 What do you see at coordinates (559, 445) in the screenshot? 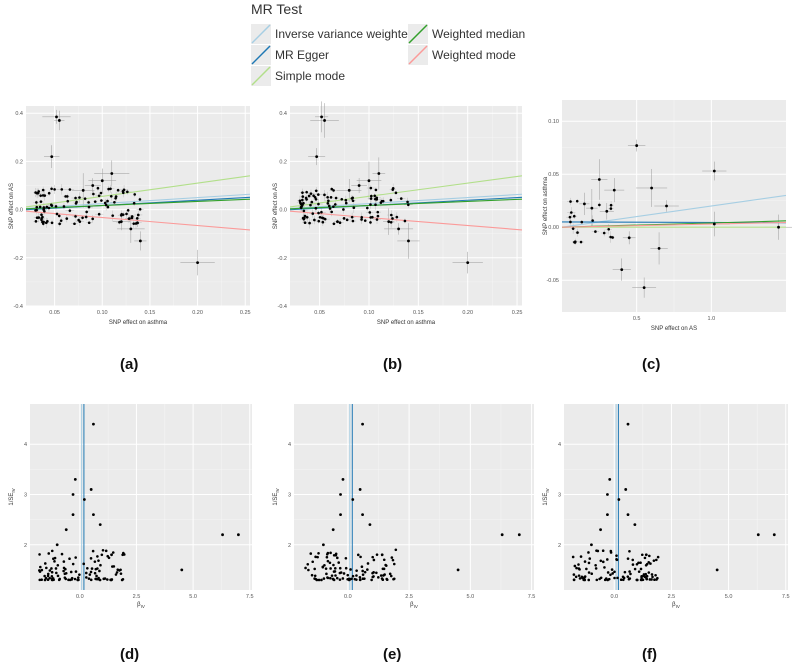
I see `y-tick-label: 4` at bounding box center [559, 445].